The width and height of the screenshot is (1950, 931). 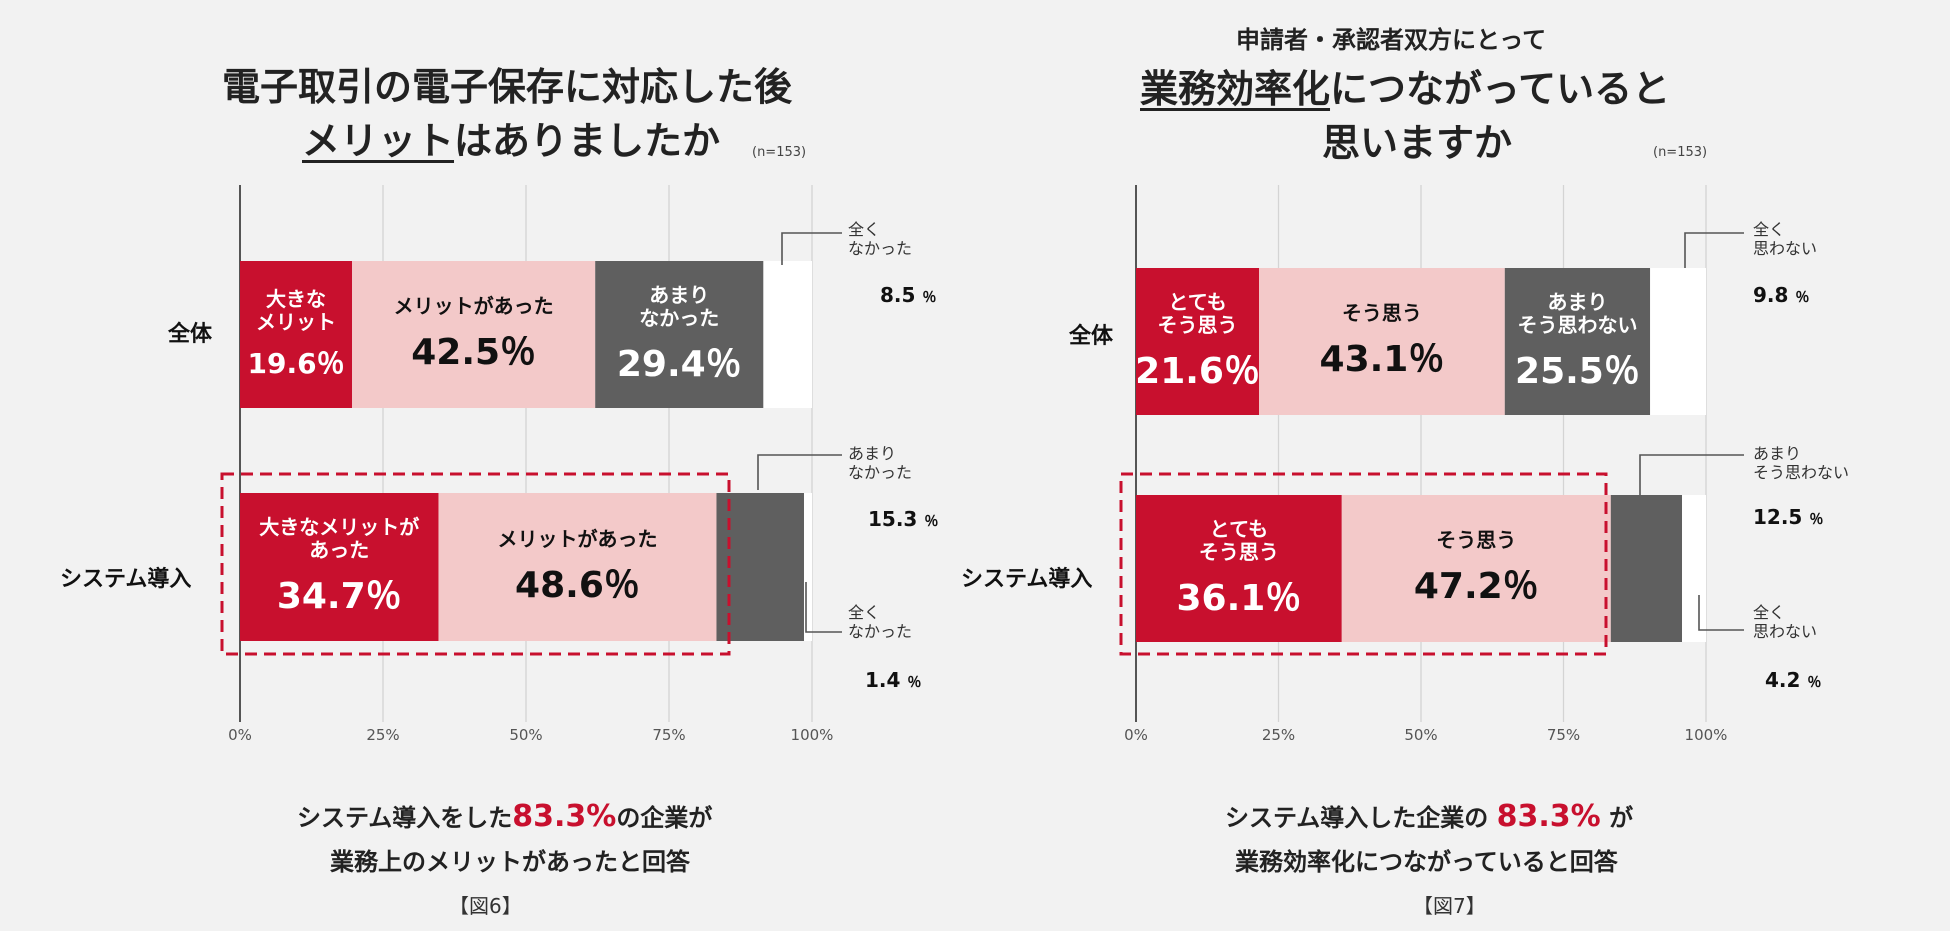 I want to click on segment-name: とても そう思う, so click(x=1197, y=313).